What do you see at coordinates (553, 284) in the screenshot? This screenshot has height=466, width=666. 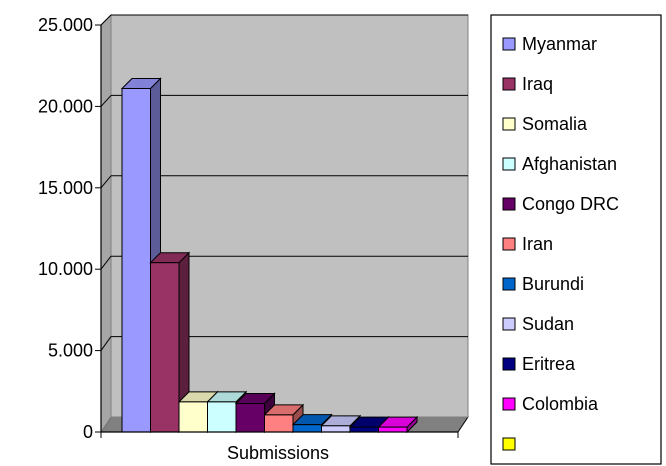 I see `legend-label: Burundi` at bounding box center [553, 284].